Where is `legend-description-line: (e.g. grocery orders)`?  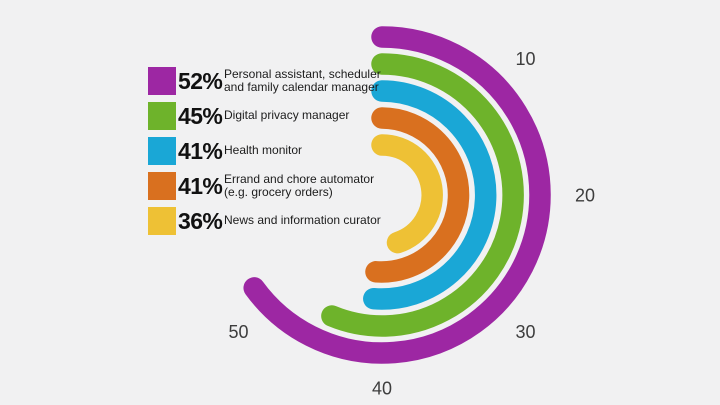 legend-description-line: (e.g. grocery orders) is located at coordinates (278, 192).